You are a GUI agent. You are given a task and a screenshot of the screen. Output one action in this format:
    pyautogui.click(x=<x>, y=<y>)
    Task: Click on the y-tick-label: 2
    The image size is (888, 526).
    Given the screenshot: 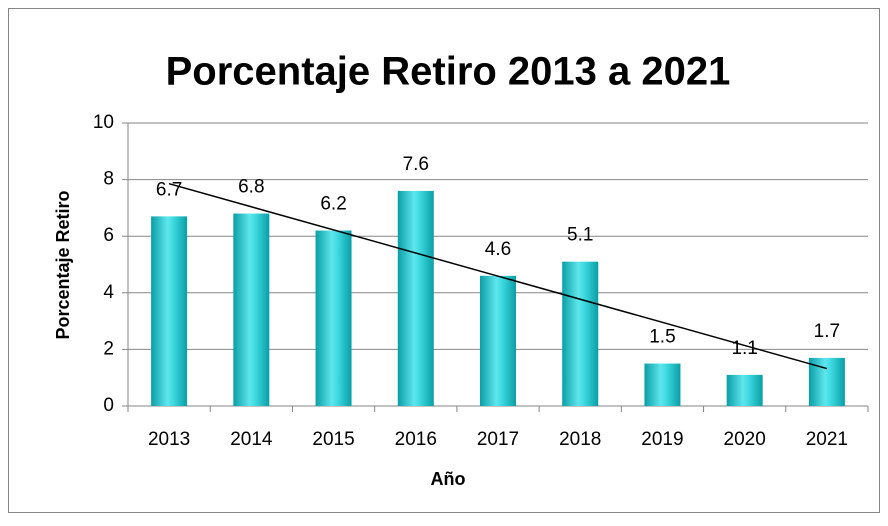 What is the action you would take?
    pyautogui.click(x=108, y=348)
    